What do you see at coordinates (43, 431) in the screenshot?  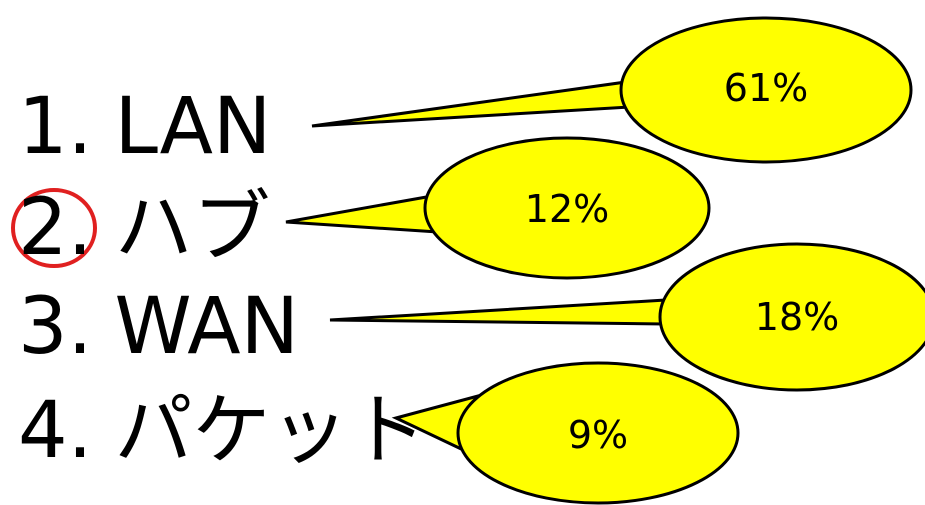 I see `option-number: 4` at bounding box center [43, 431].